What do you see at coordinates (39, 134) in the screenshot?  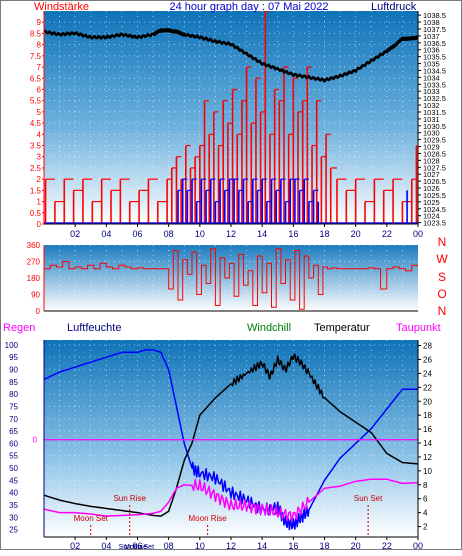 I see `wind-speed-tick-label: 4` at bounding box center [39, 134].